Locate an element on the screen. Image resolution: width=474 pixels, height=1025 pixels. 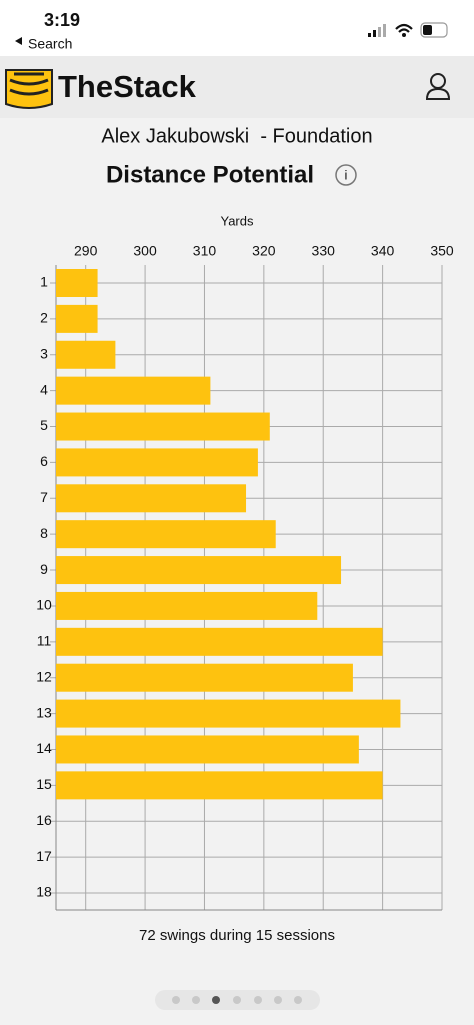
y-tick-label: 11 is located at coordinates (44, 641).